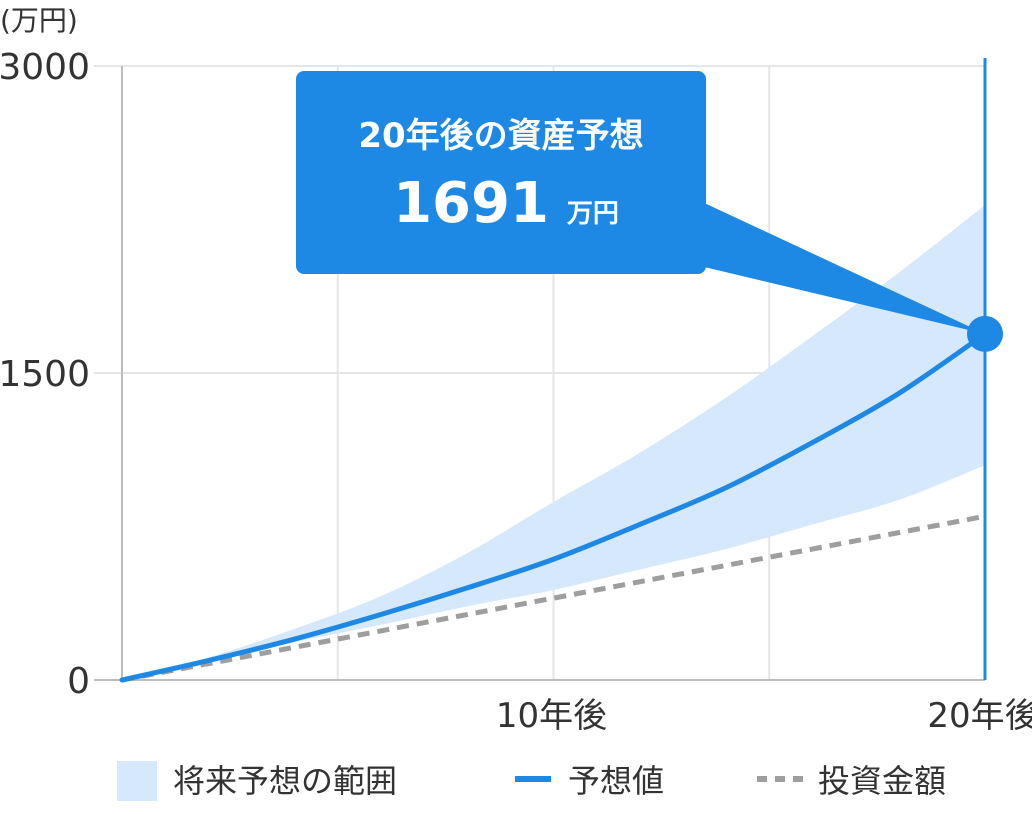  I want to click on x-tick-label: 20年後, so click(979, 716).